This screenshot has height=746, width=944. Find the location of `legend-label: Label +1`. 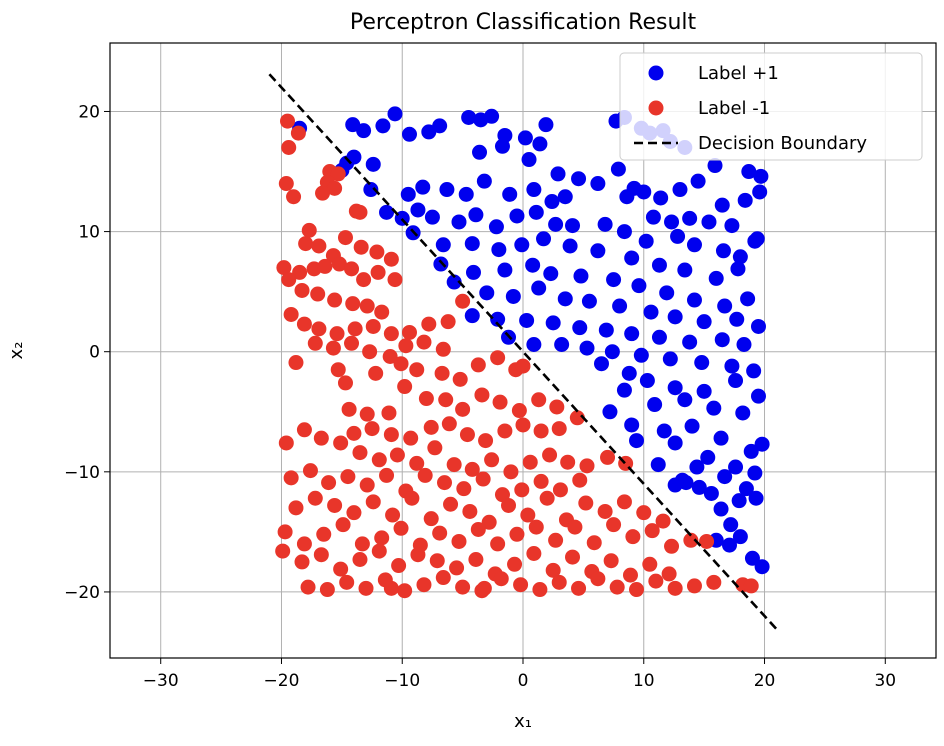

legend-label: Label +1 is located at coordinates (738, 73).